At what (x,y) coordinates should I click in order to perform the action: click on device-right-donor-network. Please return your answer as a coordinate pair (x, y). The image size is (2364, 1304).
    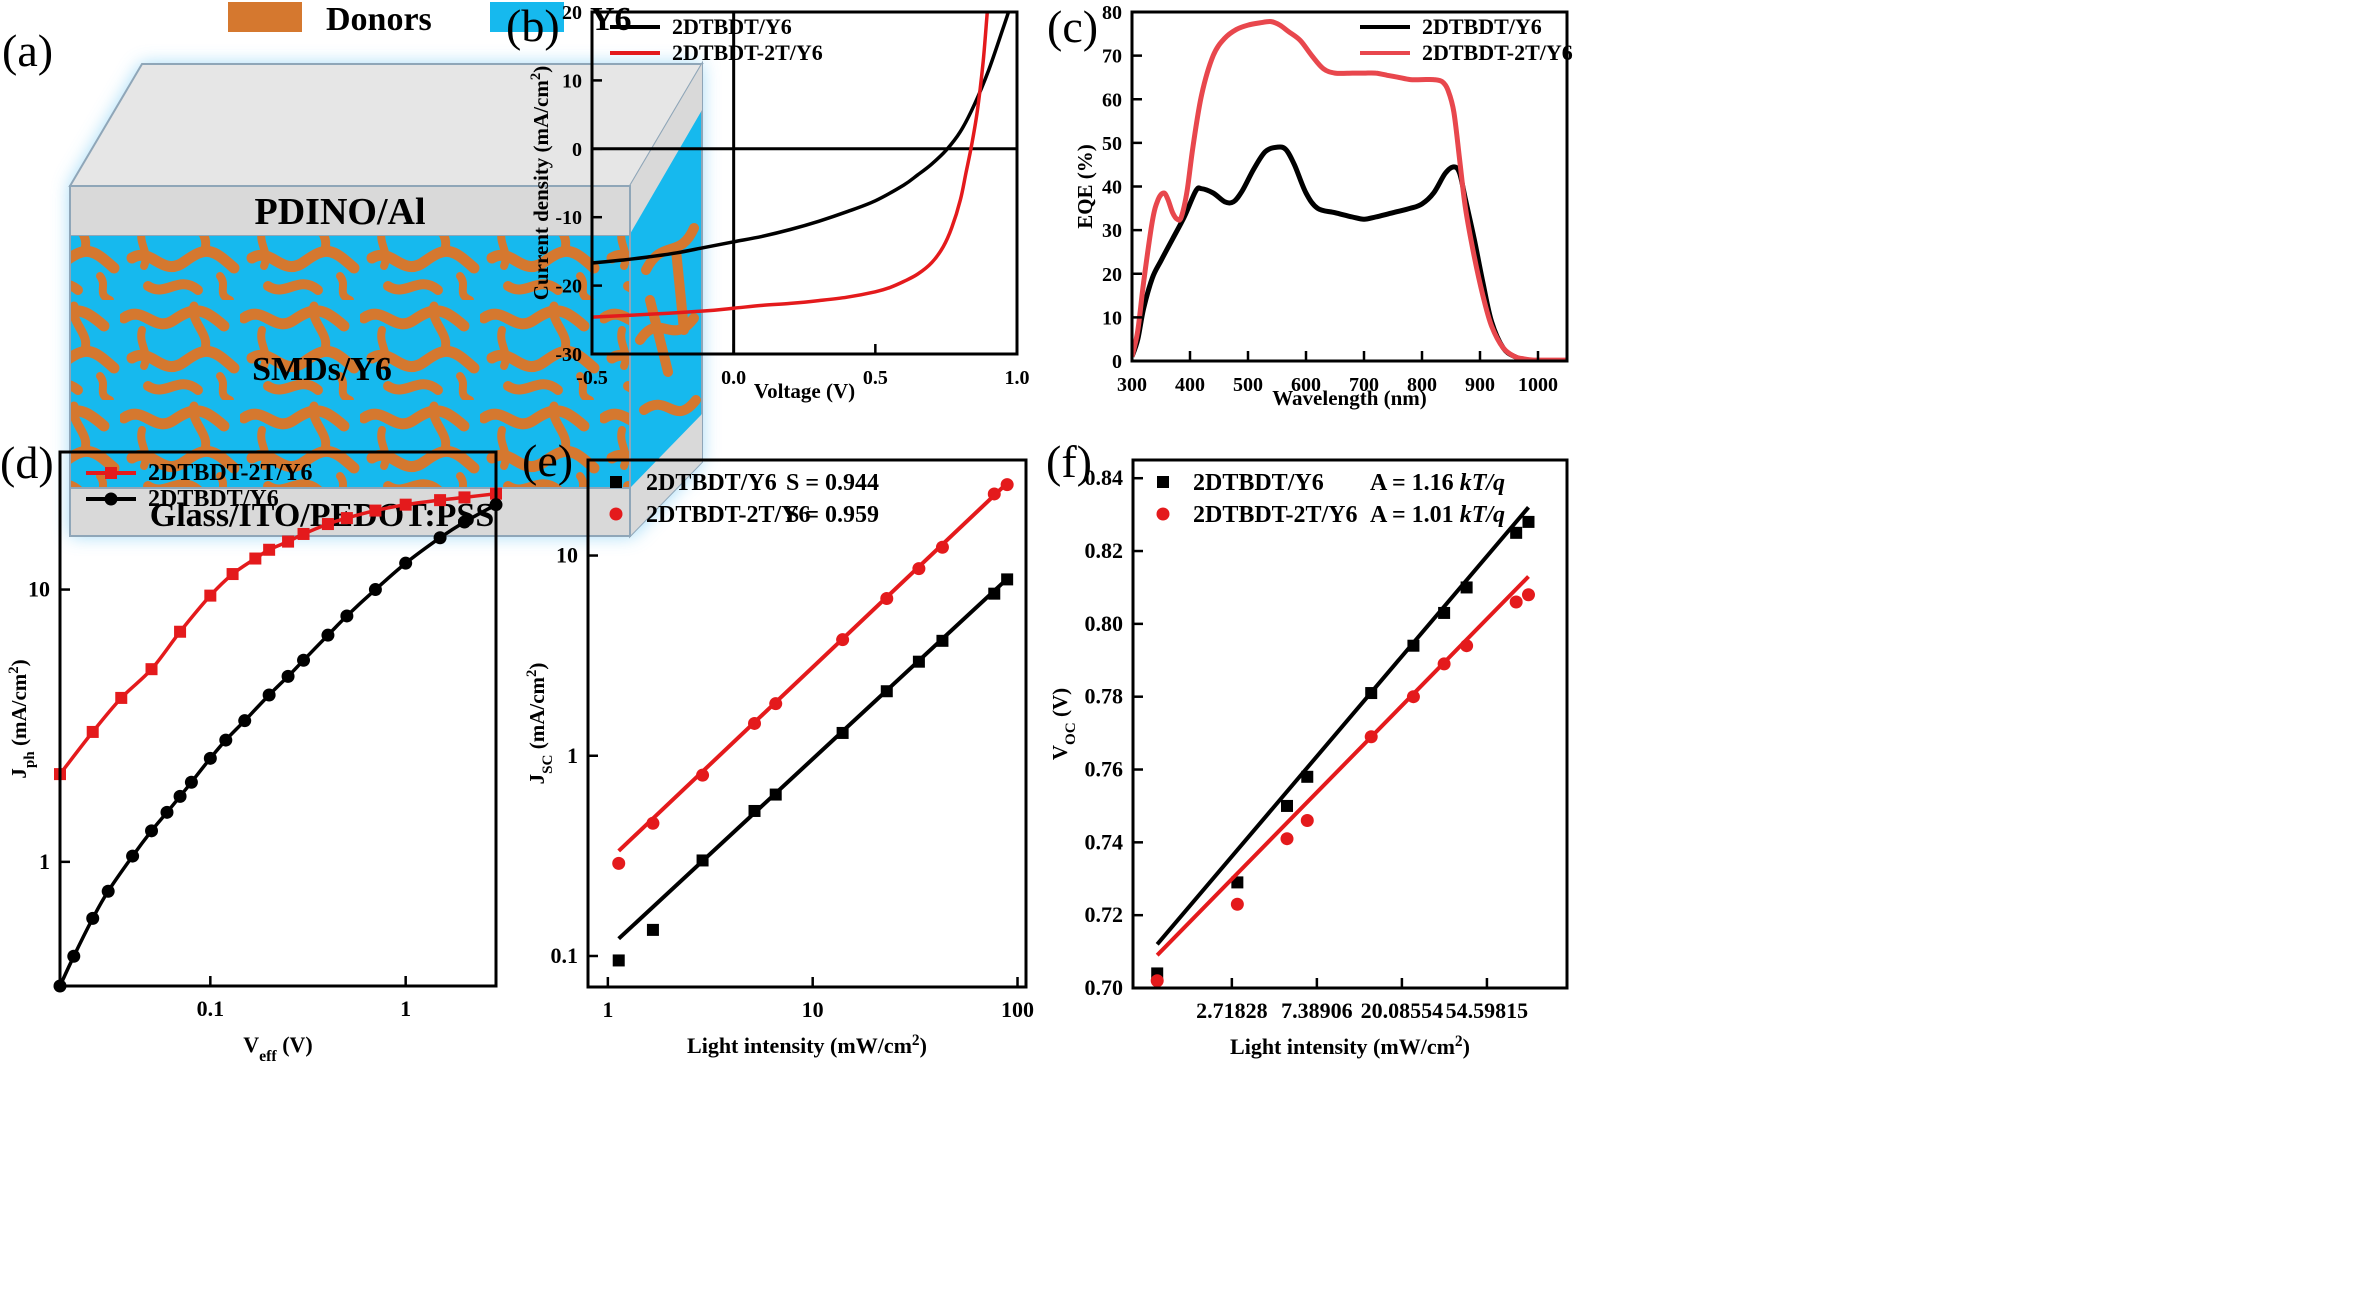
    Looking at the image, I should click on (668, 320).